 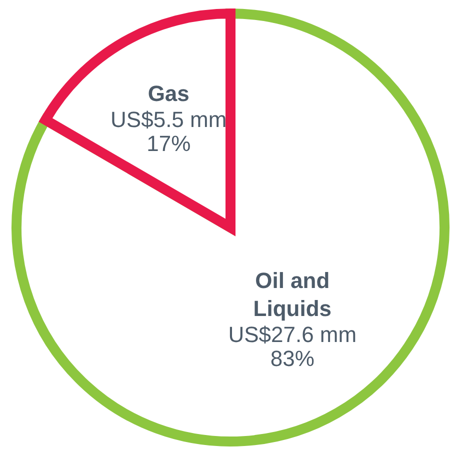 What do you see at coordinates (169, 93) in the screenshot?
I see `slice-label: Gas` at bounding box center [169, 93].